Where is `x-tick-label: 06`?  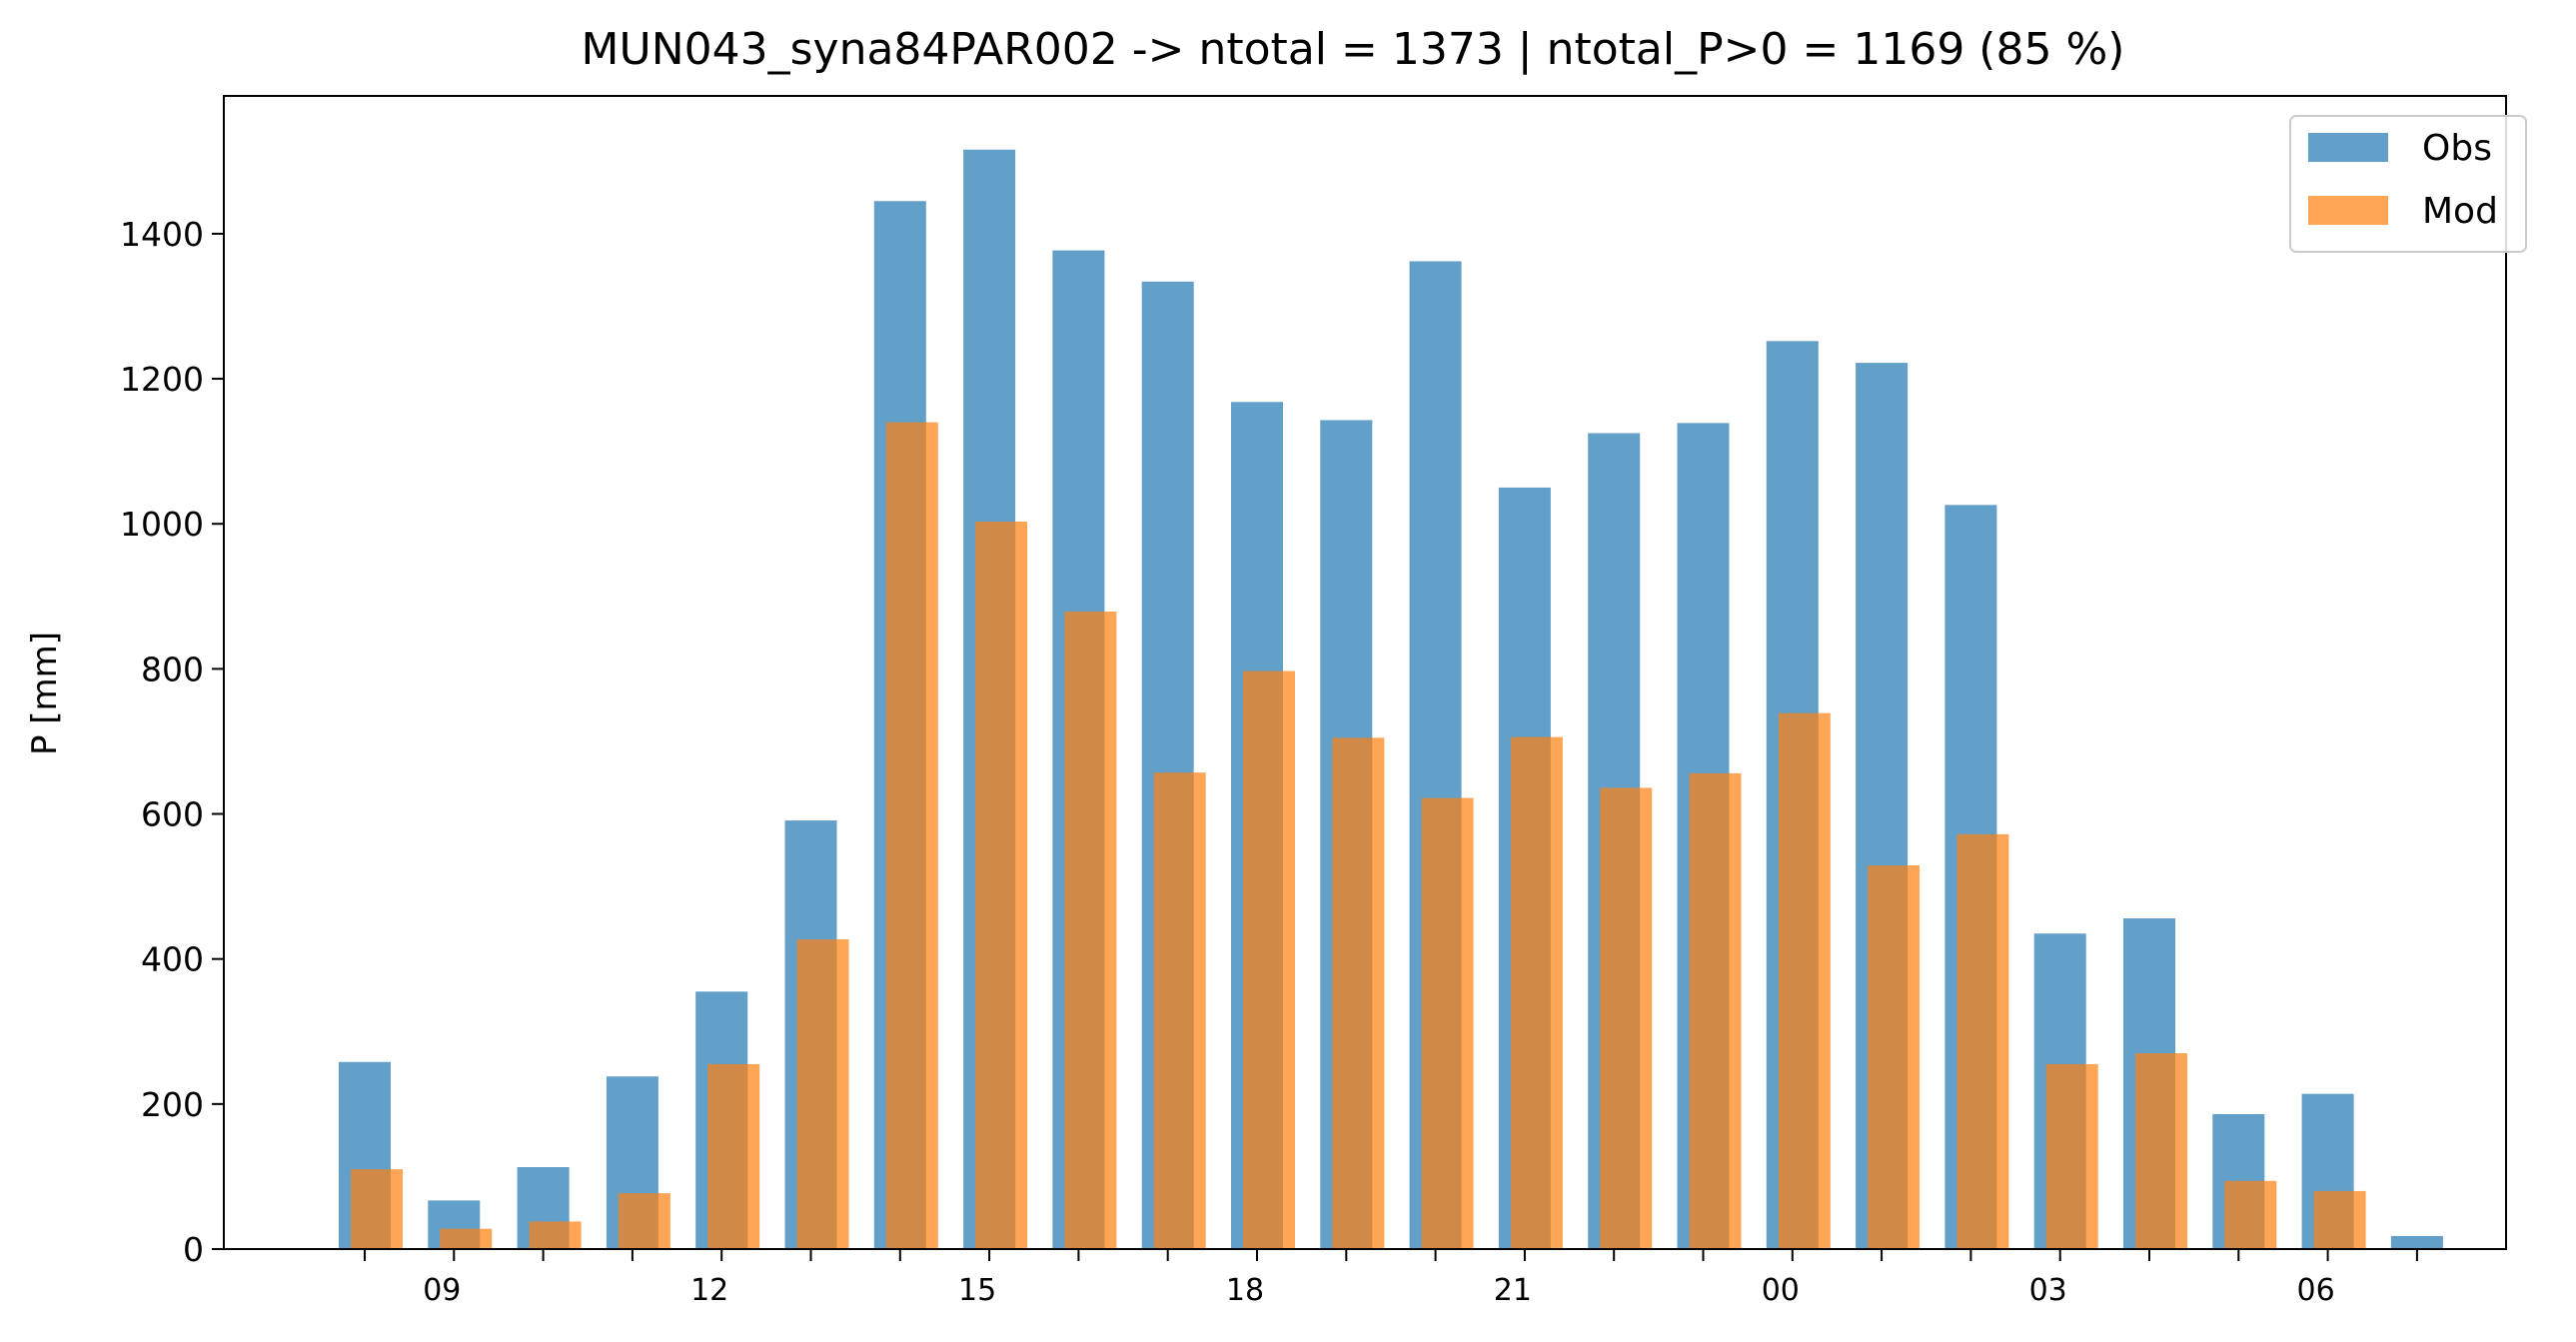 x-tick-label: 06 is located at coordinates (2316, 1290).